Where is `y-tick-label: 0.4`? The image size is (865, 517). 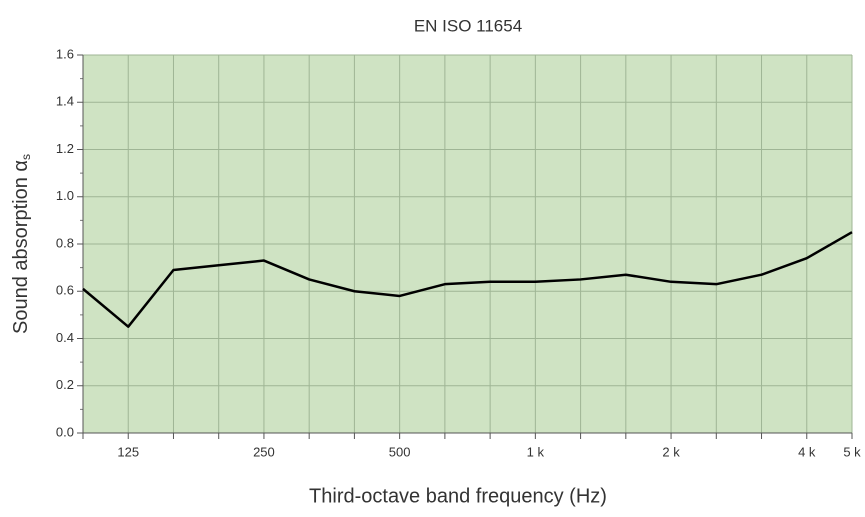
y-tick-label: 0.4 is located at coordinates (65, 337).